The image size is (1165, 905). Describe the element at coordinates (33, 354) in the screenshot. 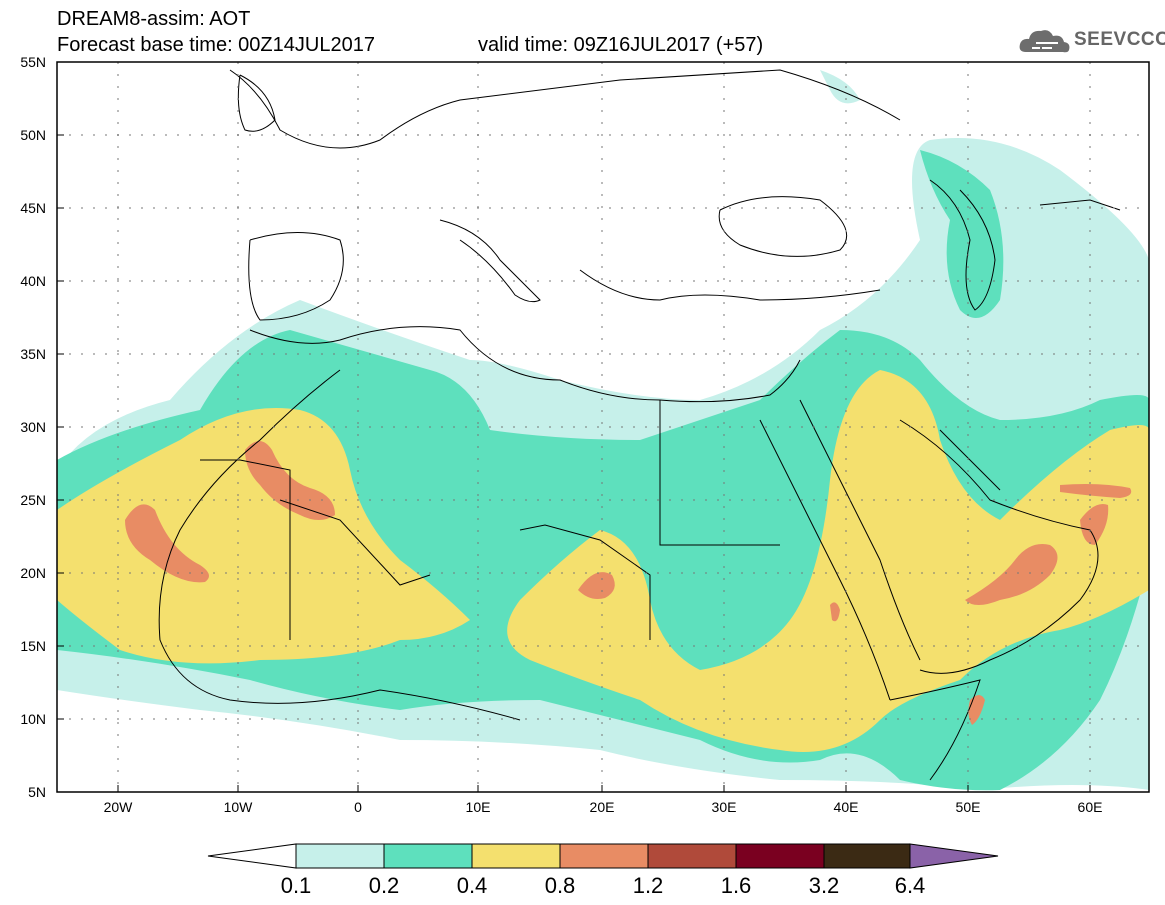

I see `lat-label: 35N` at that location.